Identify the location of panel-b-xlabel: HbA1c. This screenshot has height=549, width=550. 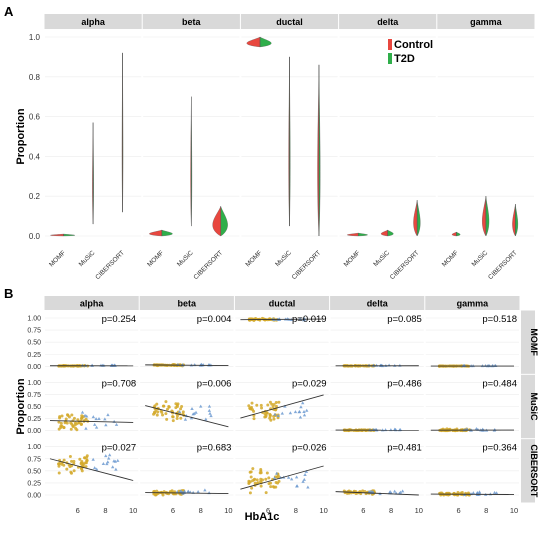
(262, 517).